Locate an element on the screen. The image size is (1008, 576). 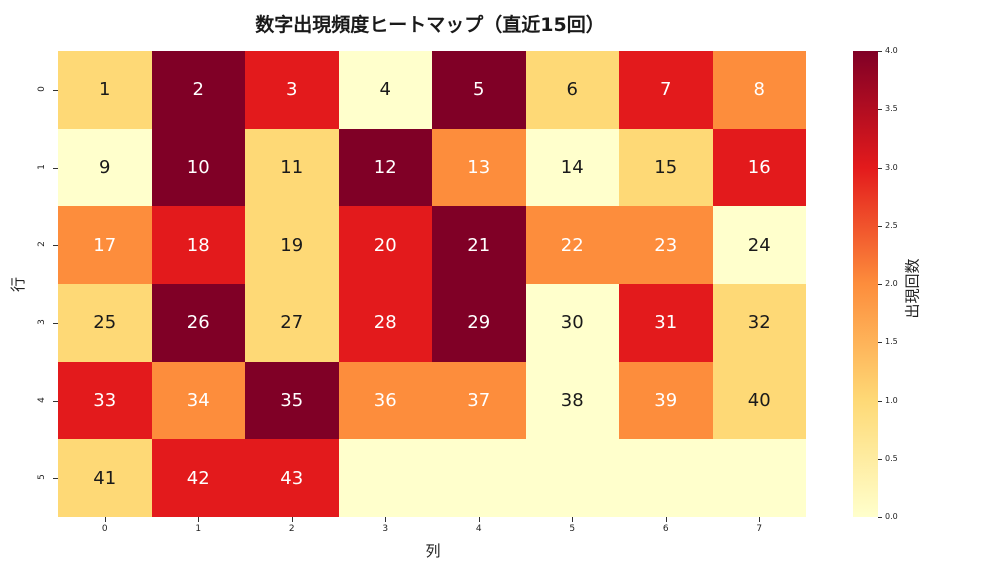
heatmap-cell: 15 is located at coordinates (666, 167).